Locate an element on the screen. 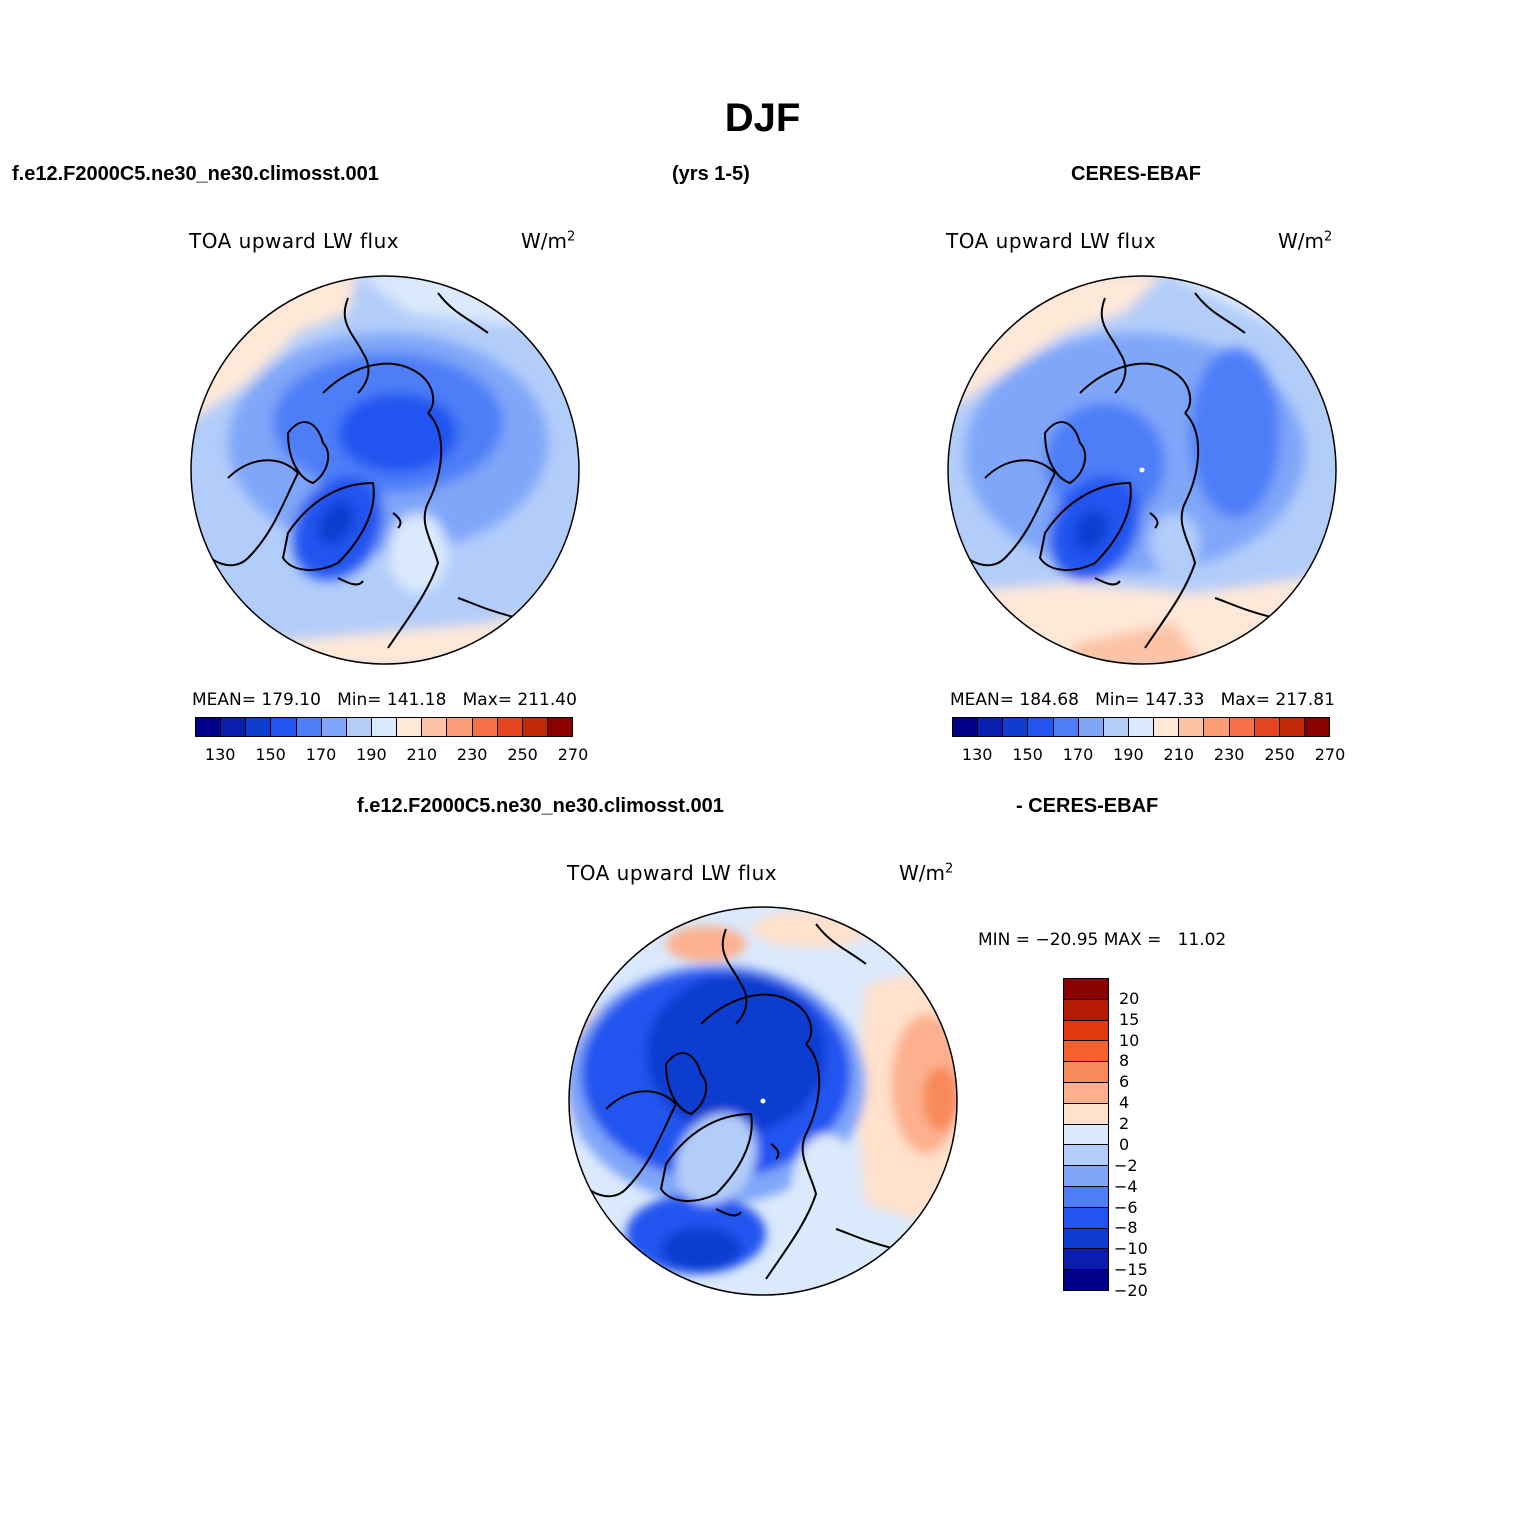 Image resolution: width=1525 pixels, height=1525 pixels. diff-pale-region-europe is located at coordinates (826, 1194).